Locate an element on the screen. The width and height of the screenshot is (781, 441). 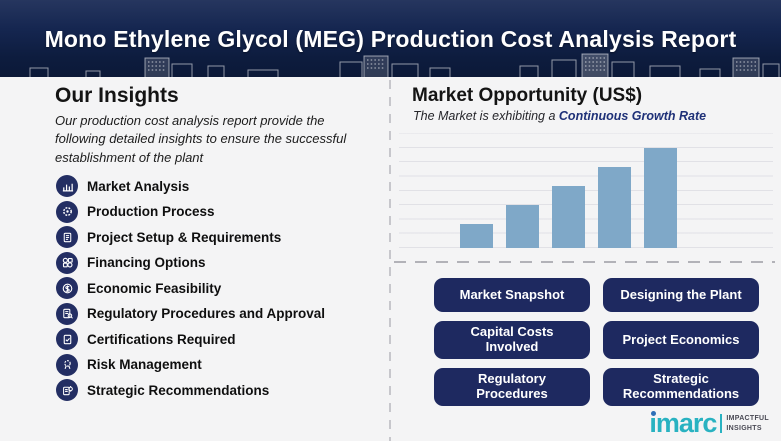
list-item: Economic Feasibility is located at coordinates (190, 288).